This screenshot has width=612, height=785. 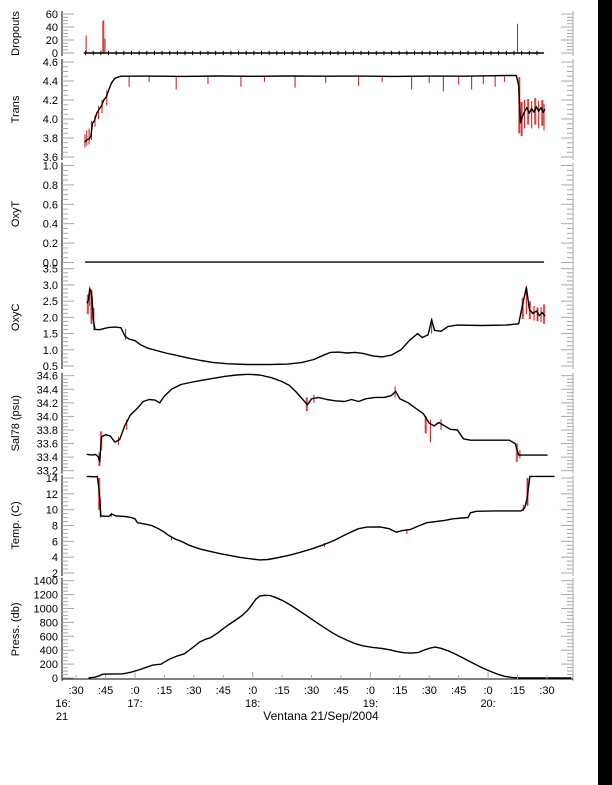 What do you see at coordinates (50, 264) in the screenshot?
I see `ytick-label-oxyt: 0.0` at bounding box center [50, 264].